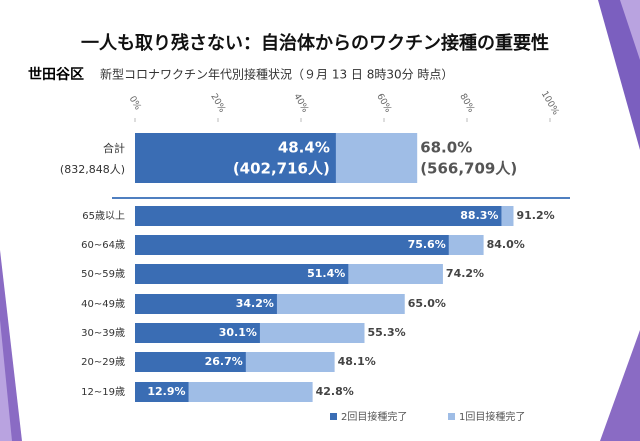 The width and height of the screenshot is (640, 441). What do you see at coordinates (166, 391) in the screenshot?
I see `value-label: 12.9%` at bounding box center [166, 391].